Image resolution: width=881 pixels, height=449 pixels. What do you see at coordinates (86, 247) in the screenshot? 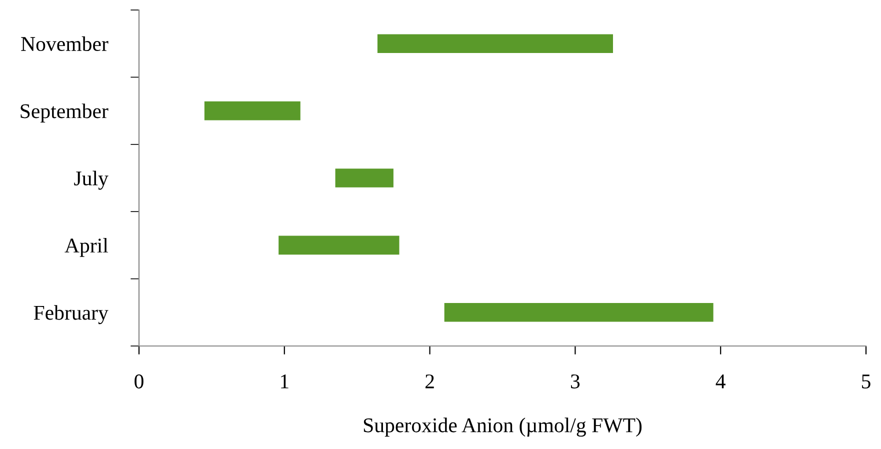
I see `y-tick-label: April` at bounding box center [86, 247].